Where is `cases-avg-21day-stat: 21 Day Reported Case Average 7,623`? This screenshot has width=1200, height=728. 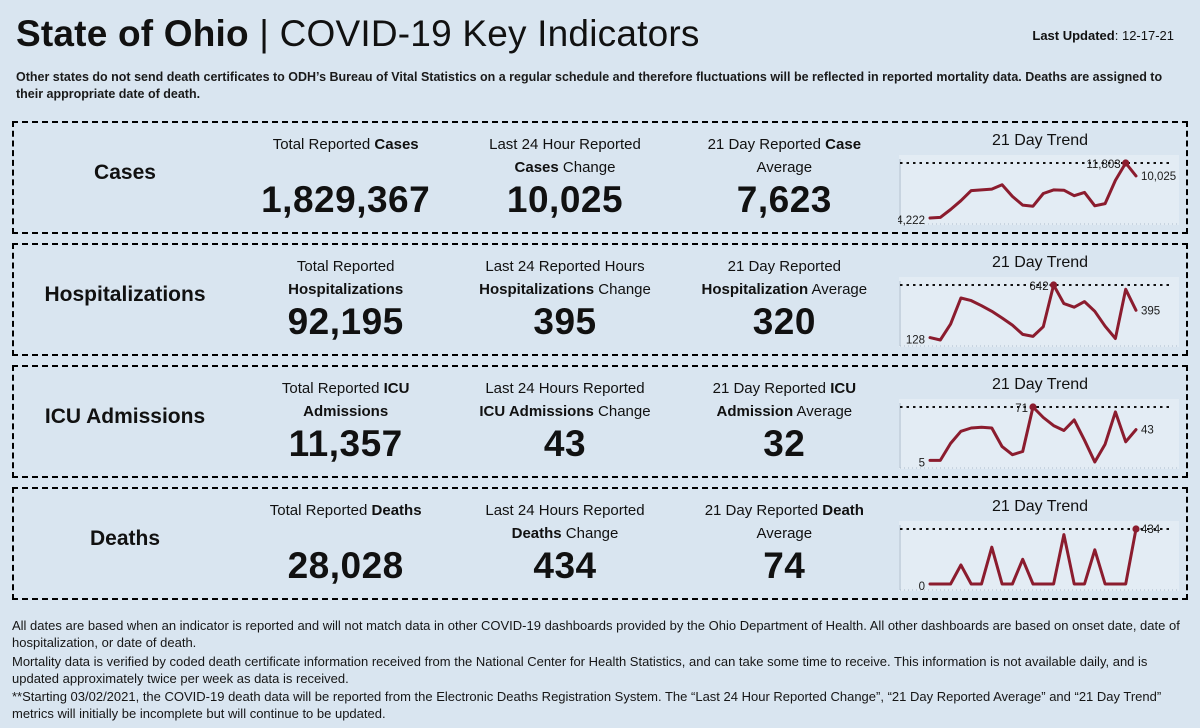
cases-avg-21day-stat: 21 Day Reported Case Average 7,623 is located at coordinates (784, 177).